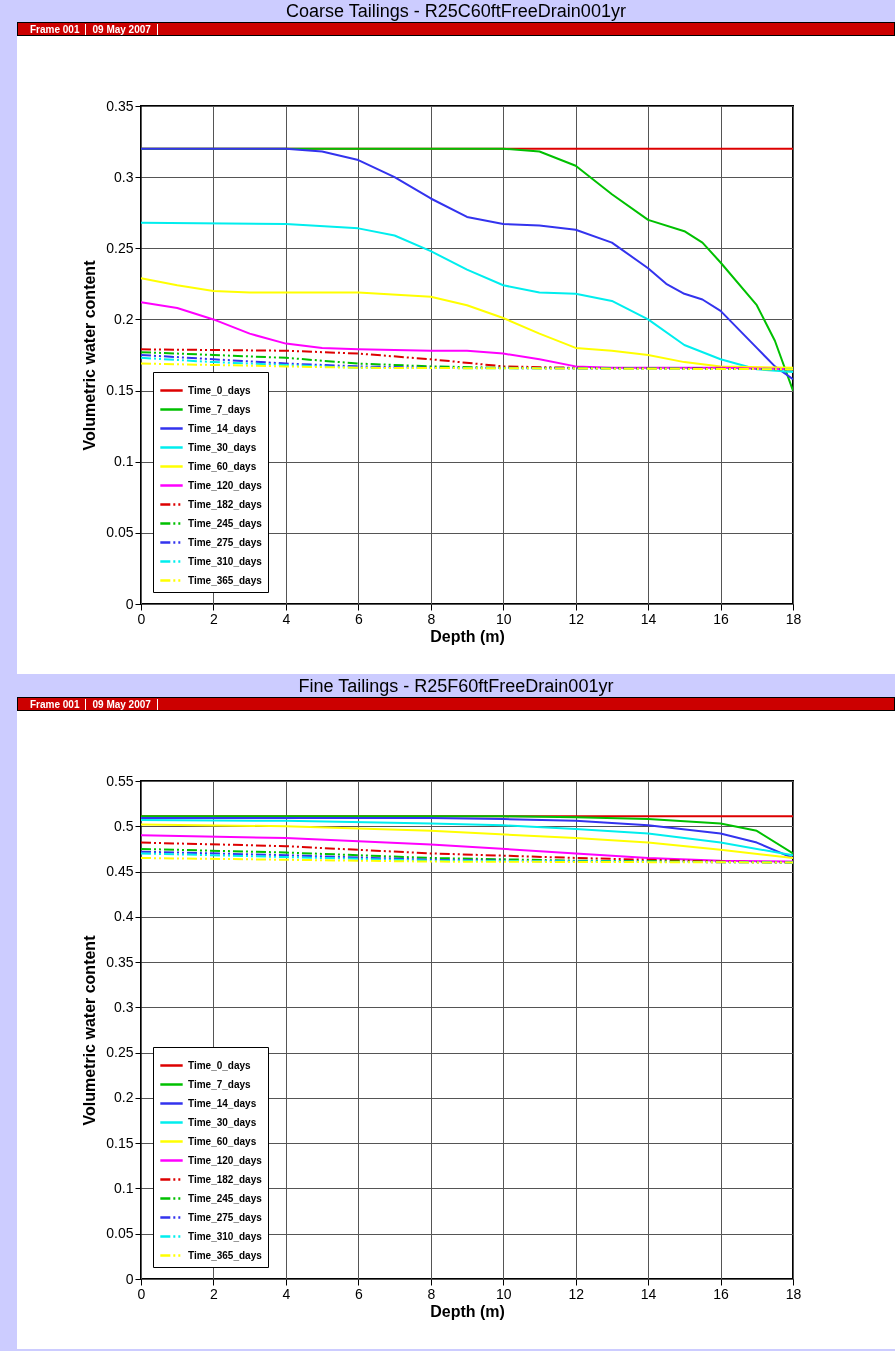 The height and width of the screenshot is (1351, 895). I want to click on chart-title: Coarse Tailings - R25C60ftFreeDrain001yr, so click(456, 11).